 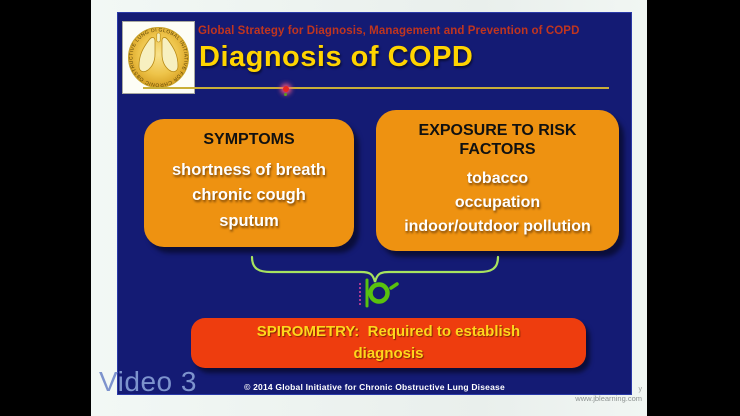 What do you see at coordinates (308, 331) in the screenshot?
I see `spirometry-label: SPIROMETRY:` at bounding box center [308, 331].